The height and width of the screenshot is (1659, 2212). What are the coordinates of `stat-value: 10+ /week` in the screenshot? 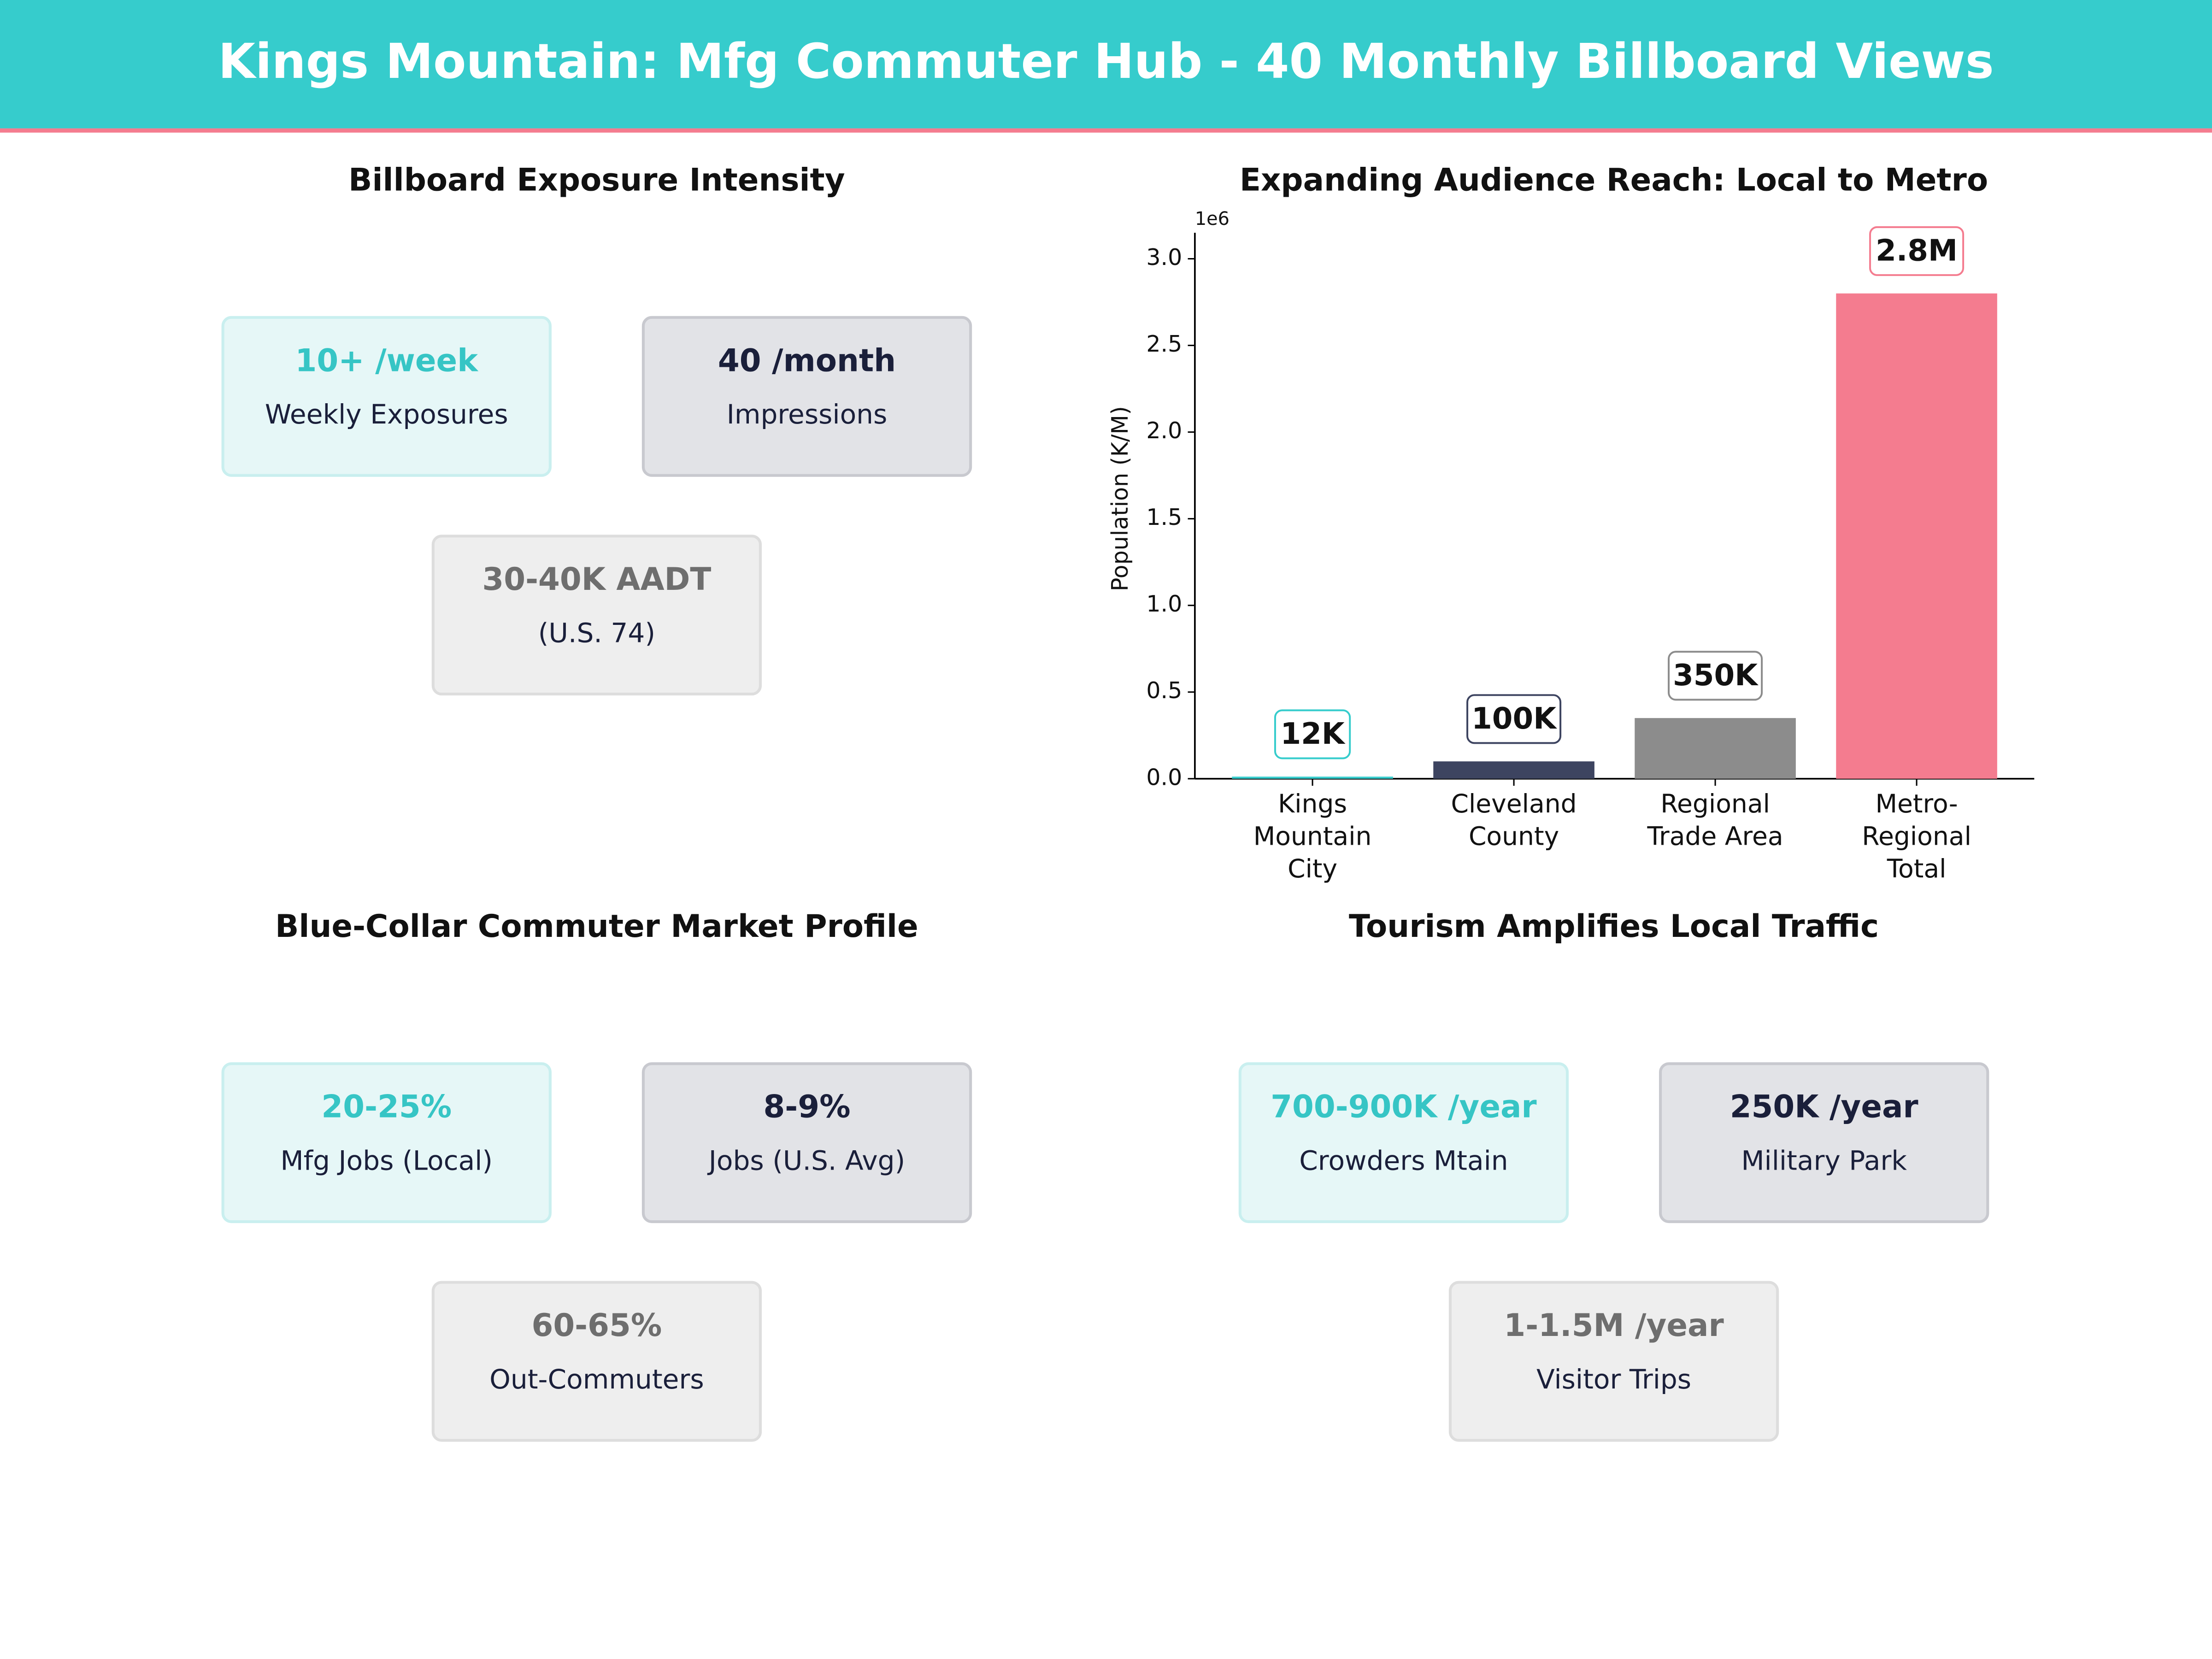 It's located at (387, 360).